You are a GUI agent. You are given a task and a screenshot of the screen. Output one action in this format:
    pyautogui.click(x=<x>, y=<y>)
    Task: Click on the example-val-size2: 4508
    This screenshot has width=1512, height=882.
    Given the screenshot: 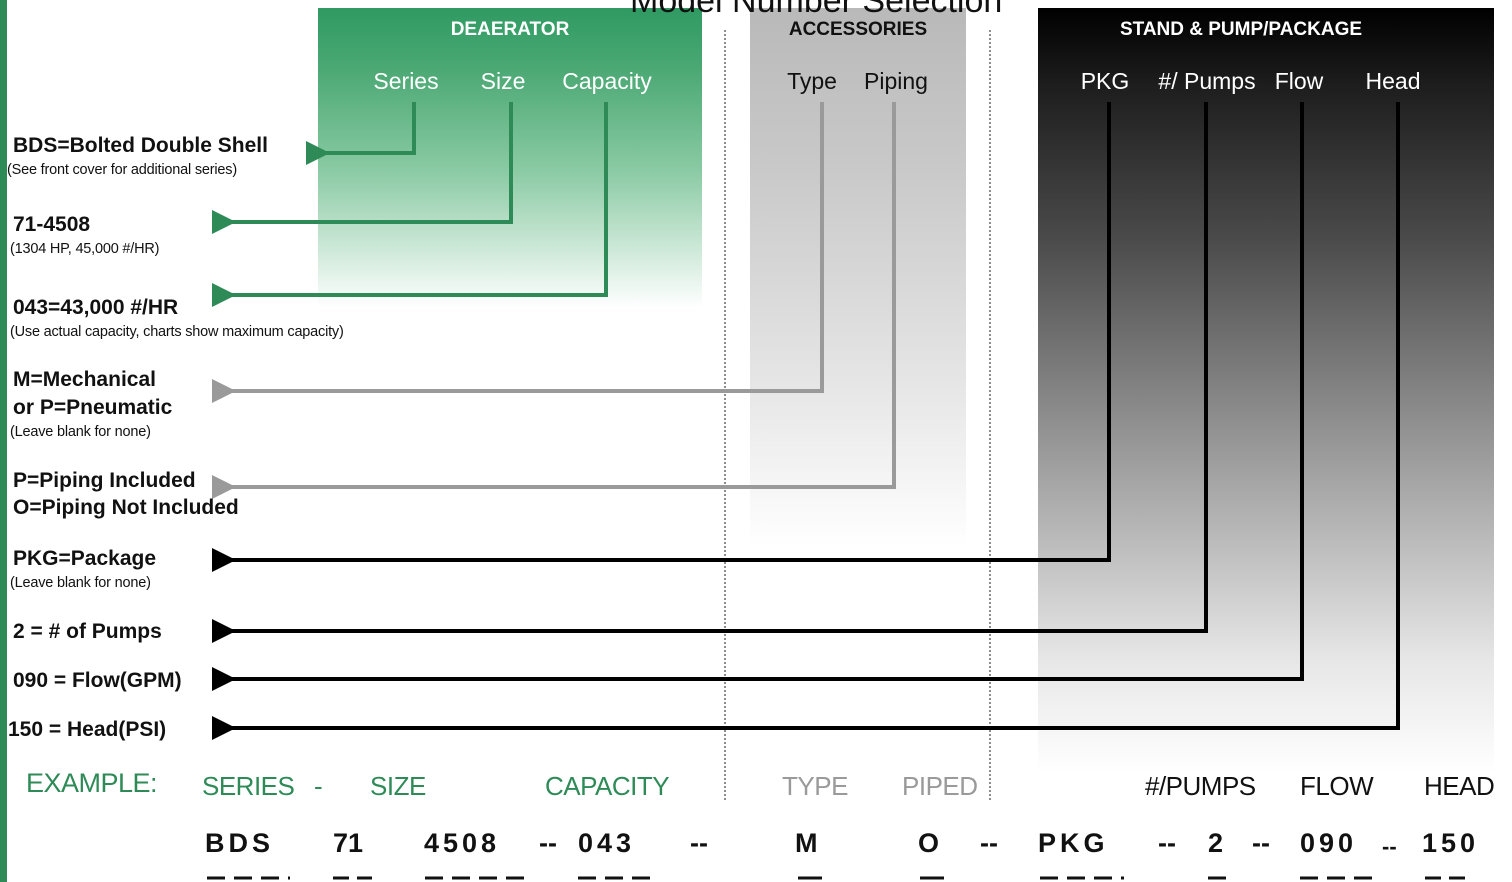 What is the action you would take?
    pyautogui.click(x=462, y=843)
    